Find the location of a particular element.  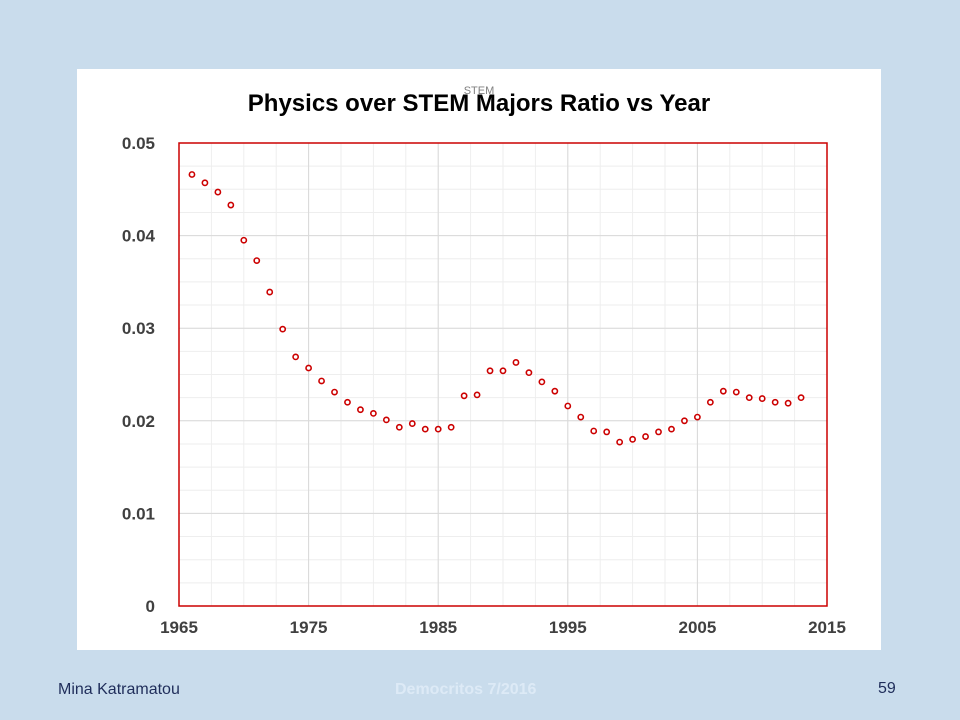

x-tick-label: 1995 is located at coordinates (568, 627).